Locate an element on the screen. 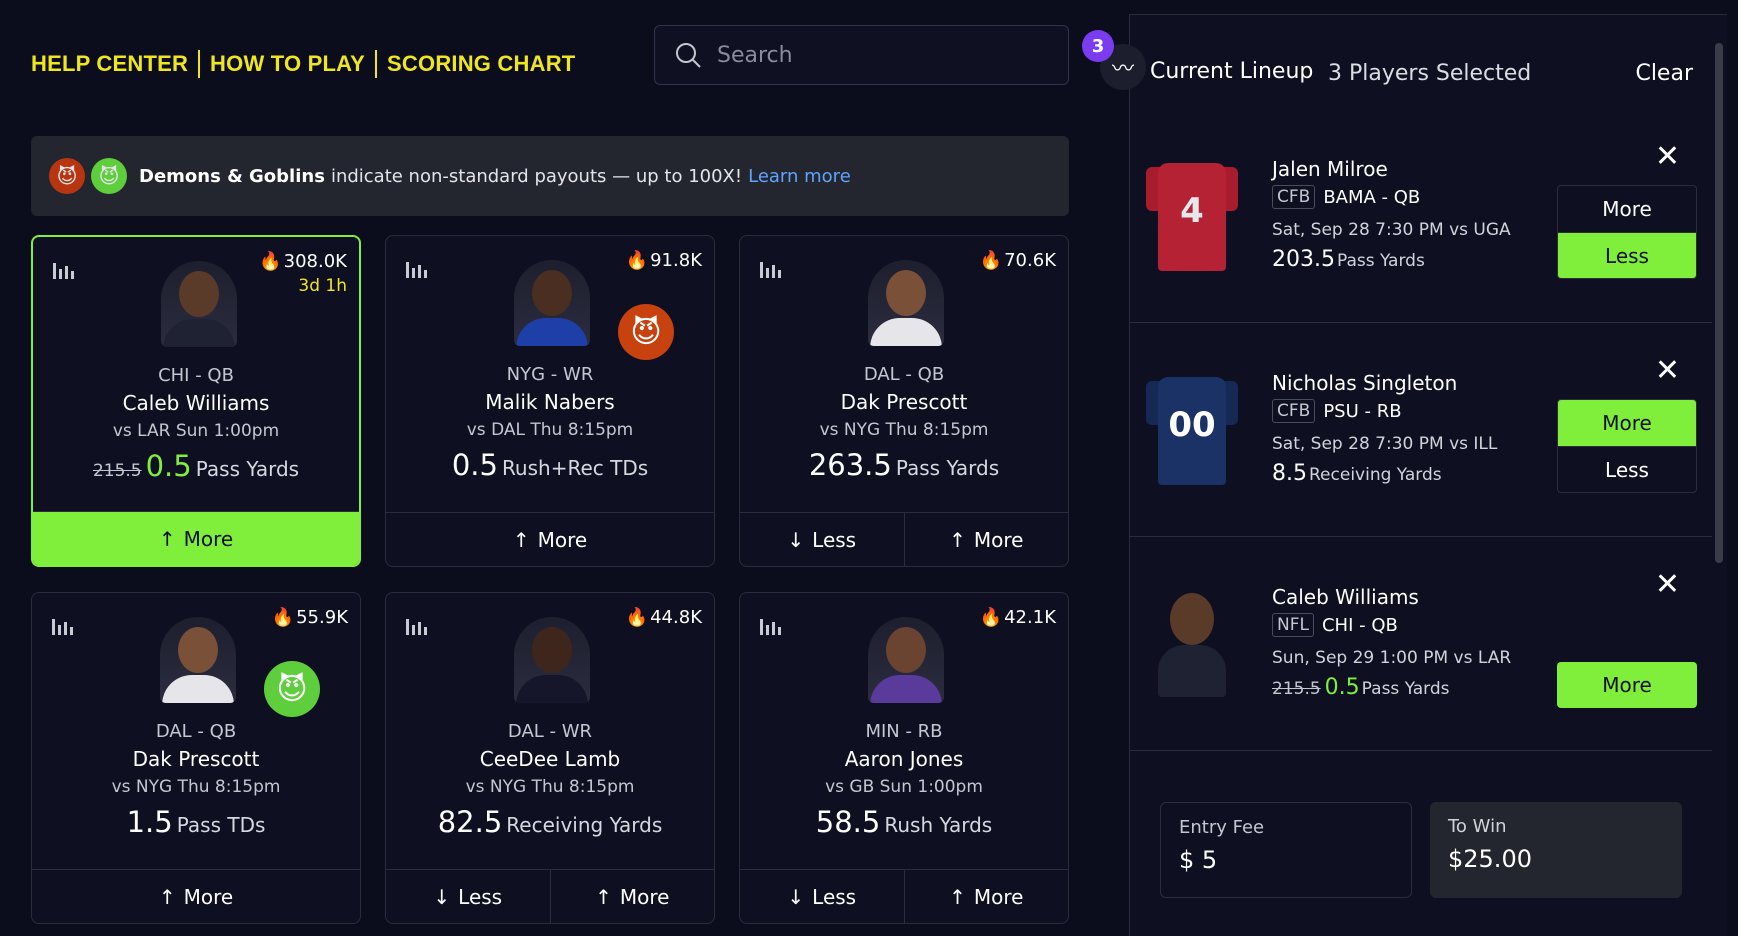  pick-player-name: Caleb Williams is located at coordinates (1345, 597).